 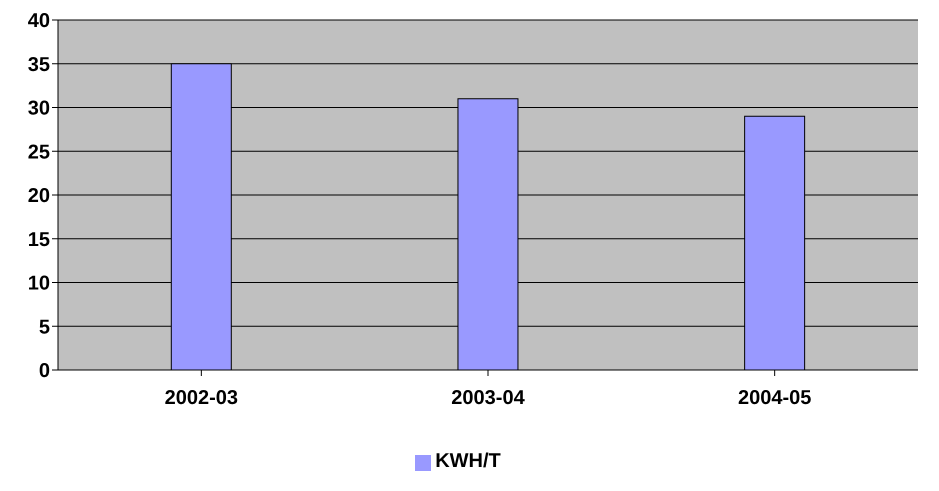 I want to click on y-tick-label: 20, so click(x=39, y=196).